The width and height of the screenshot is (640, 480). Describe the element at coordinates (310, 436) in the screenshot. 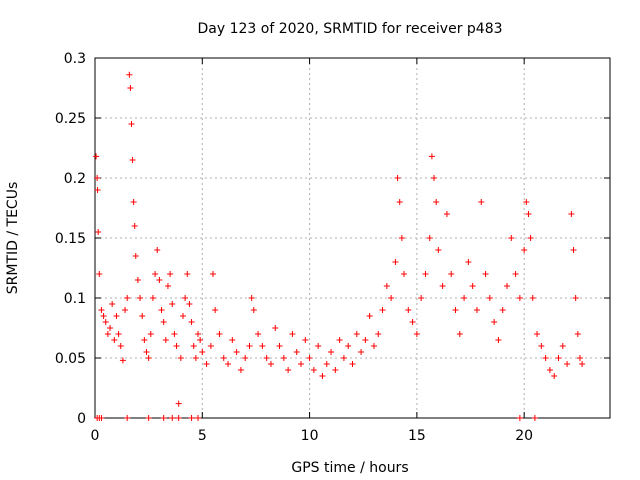

I see `x-tick-label: 10` at that location.